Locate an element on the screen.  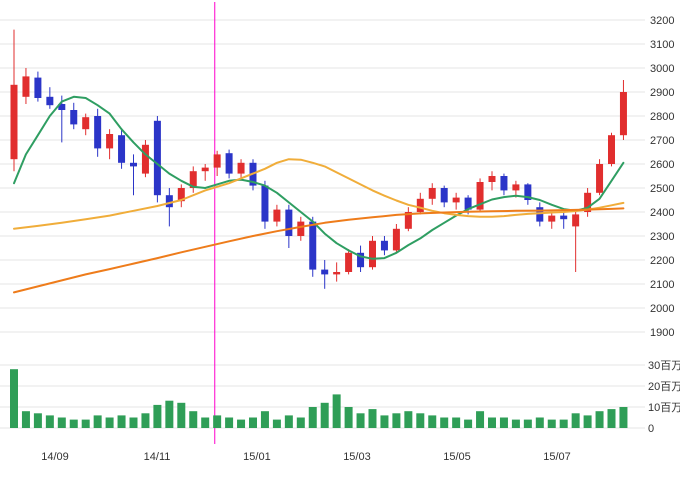
price-tick-label: 3100 is located at coordinates (662, 45).